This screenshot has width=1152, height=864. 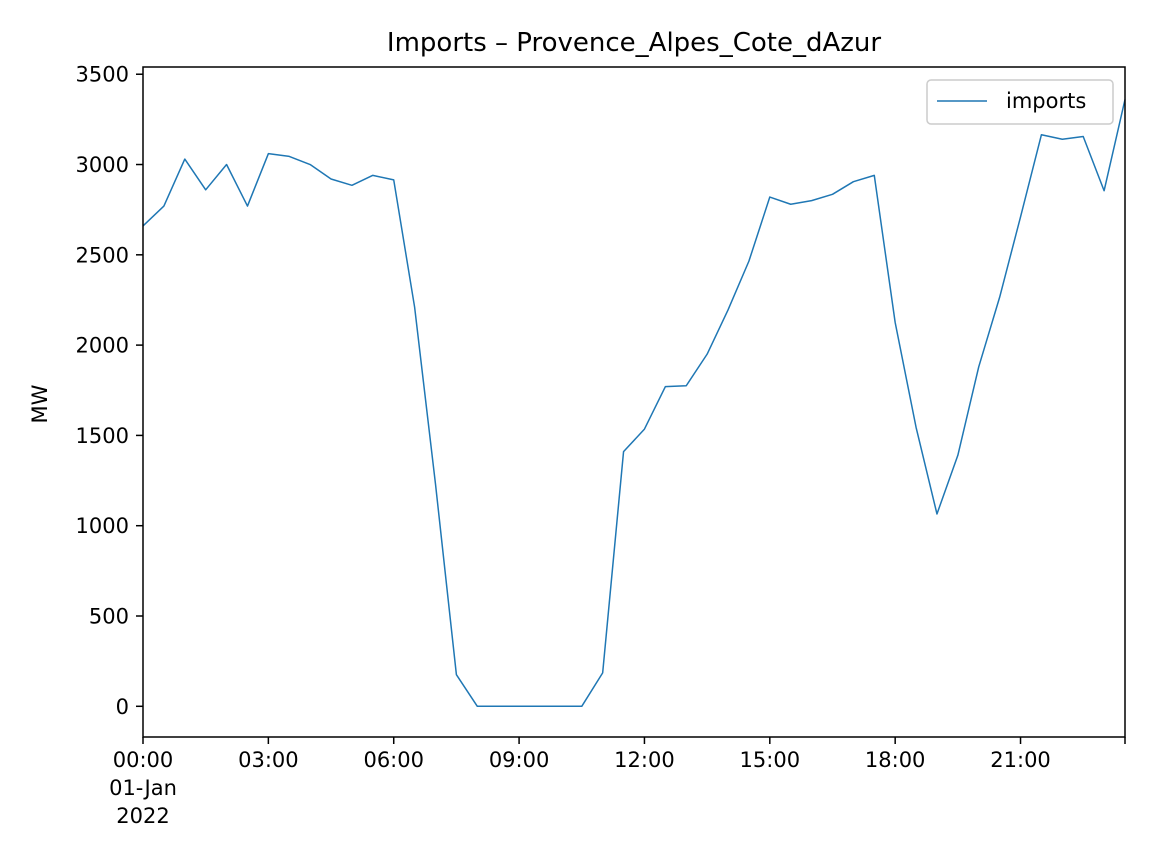 What do you see at coordinates (143, 788) in the screenshot?
I see `x-tick-label: 00:00 01-Jan 2022` at bounding box center [143, 788].